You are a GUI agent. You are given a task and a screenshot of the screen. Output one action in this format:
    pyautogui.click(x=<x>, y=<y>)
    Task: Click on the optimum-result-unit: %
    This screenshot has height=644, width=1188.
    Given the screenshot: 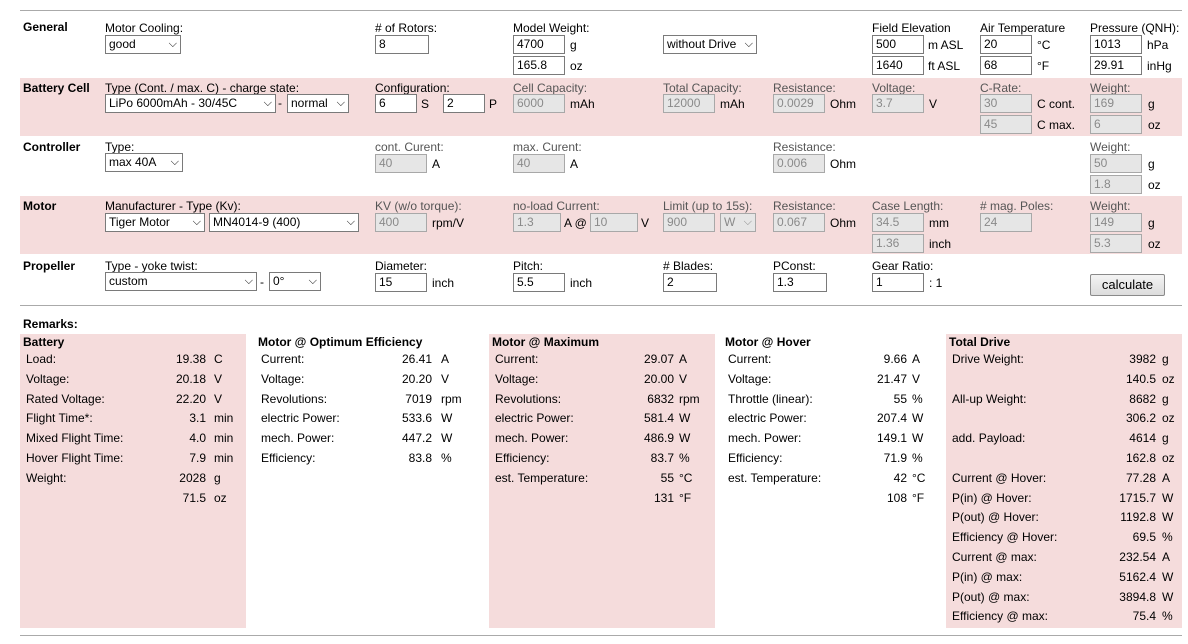 What is the action you would take?
    pyautogui.click(x=446, y=458)
    